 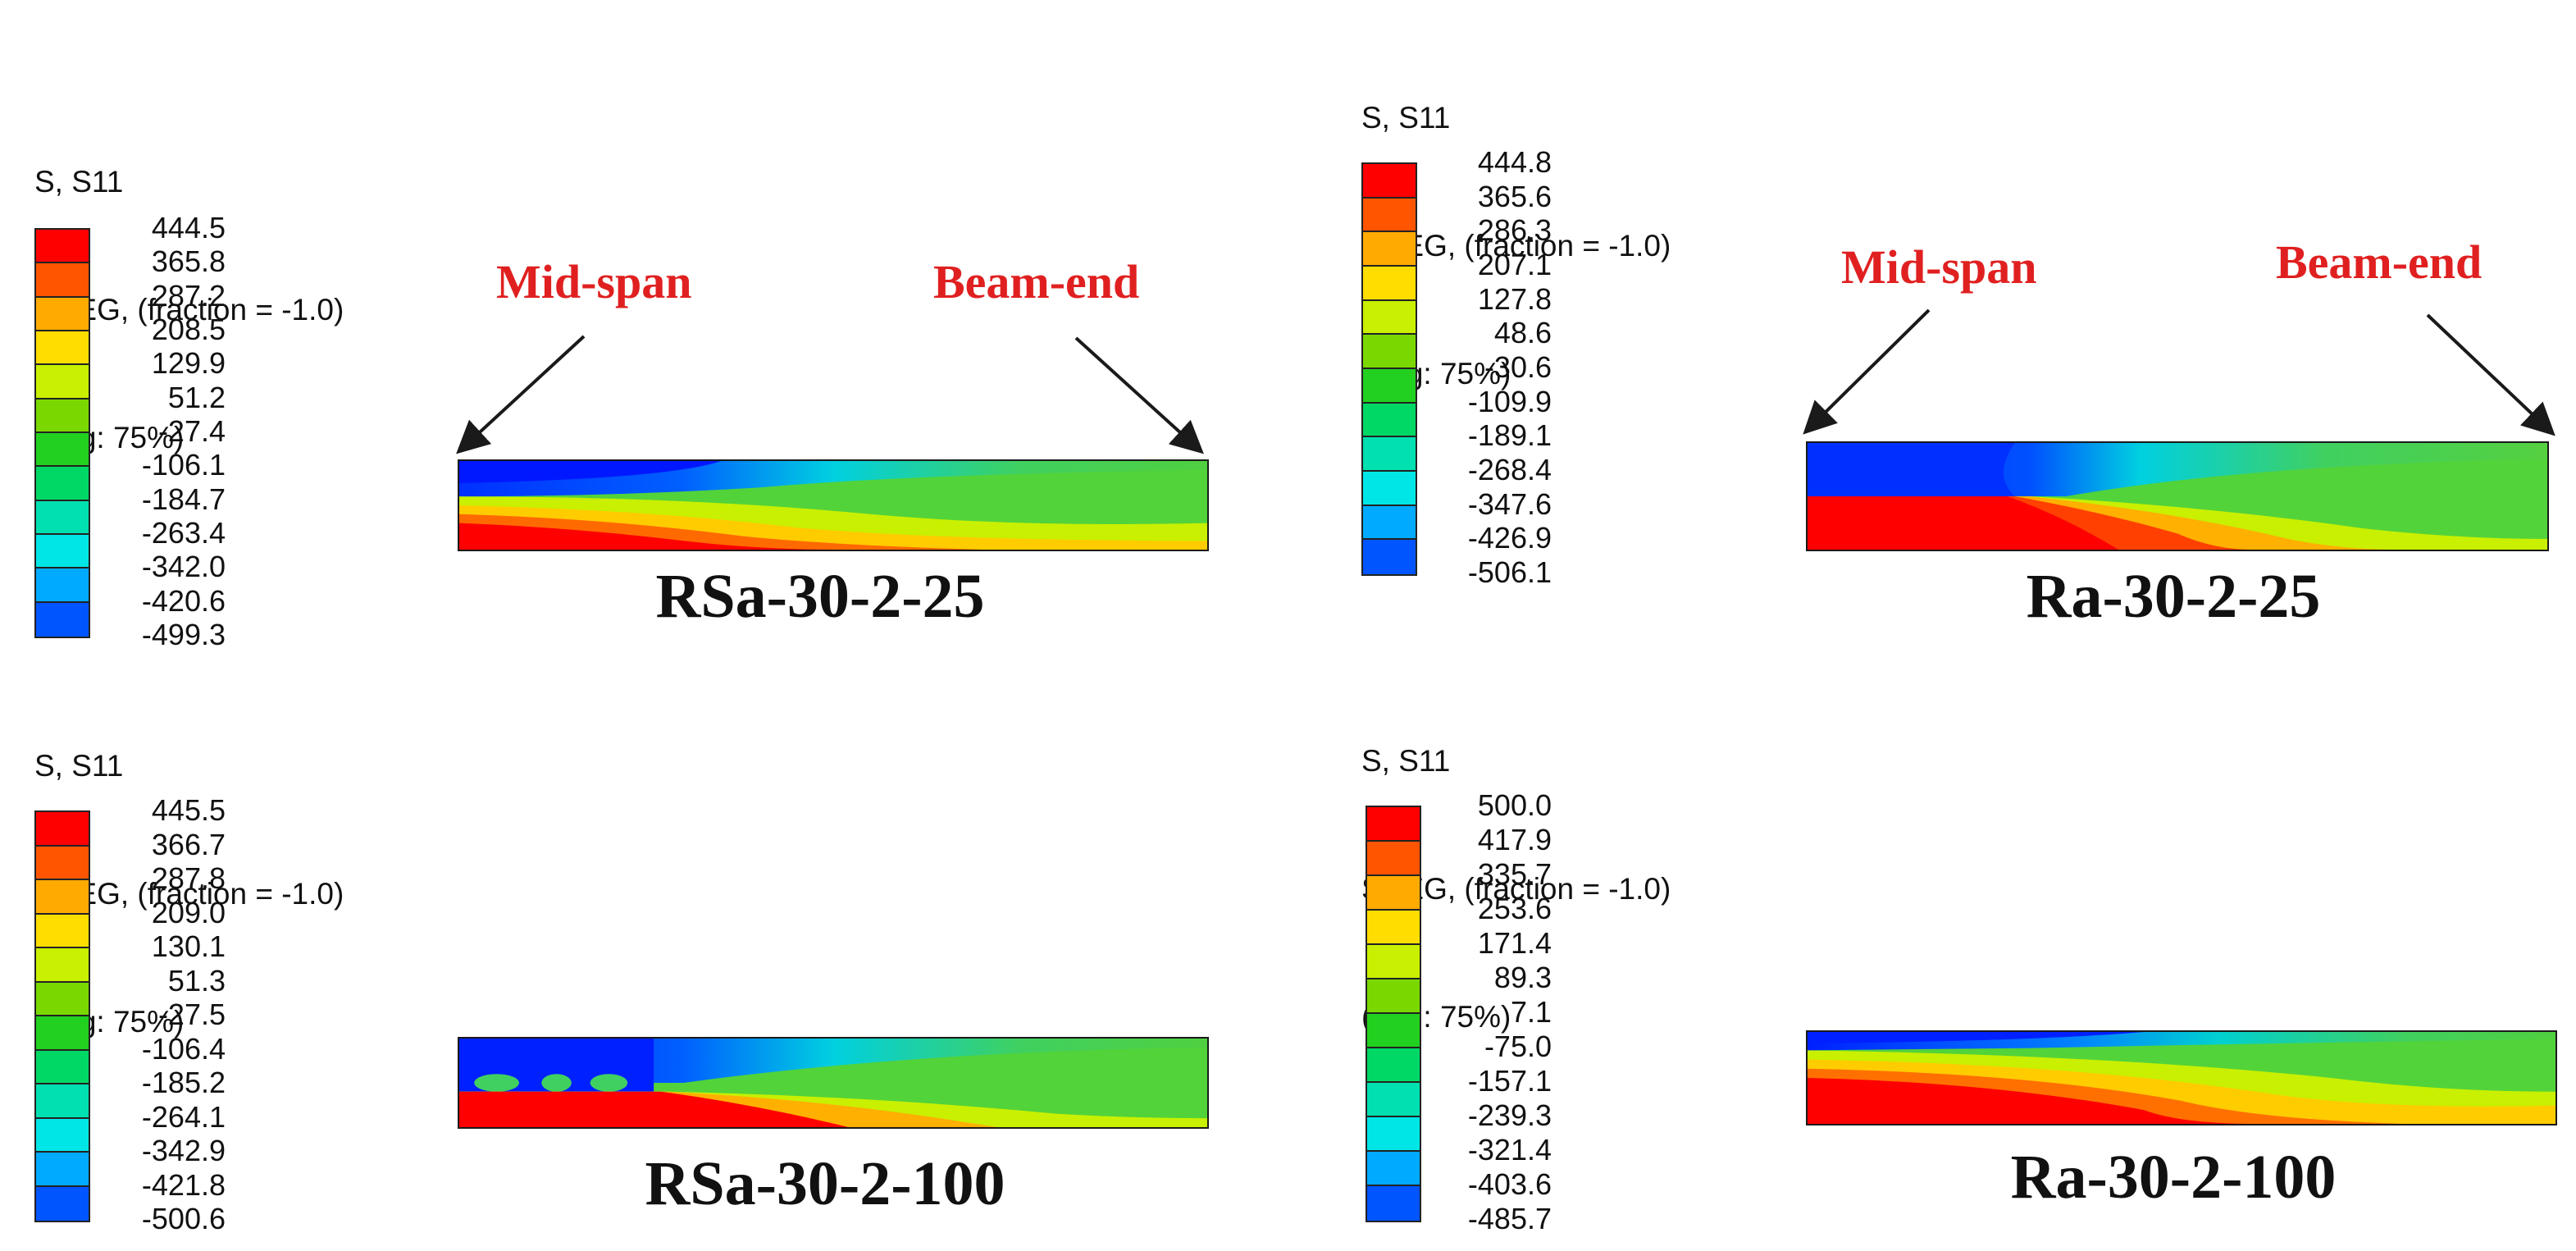 I want to click on legend-tick-label: 365.8, so click(x=188, y=261).